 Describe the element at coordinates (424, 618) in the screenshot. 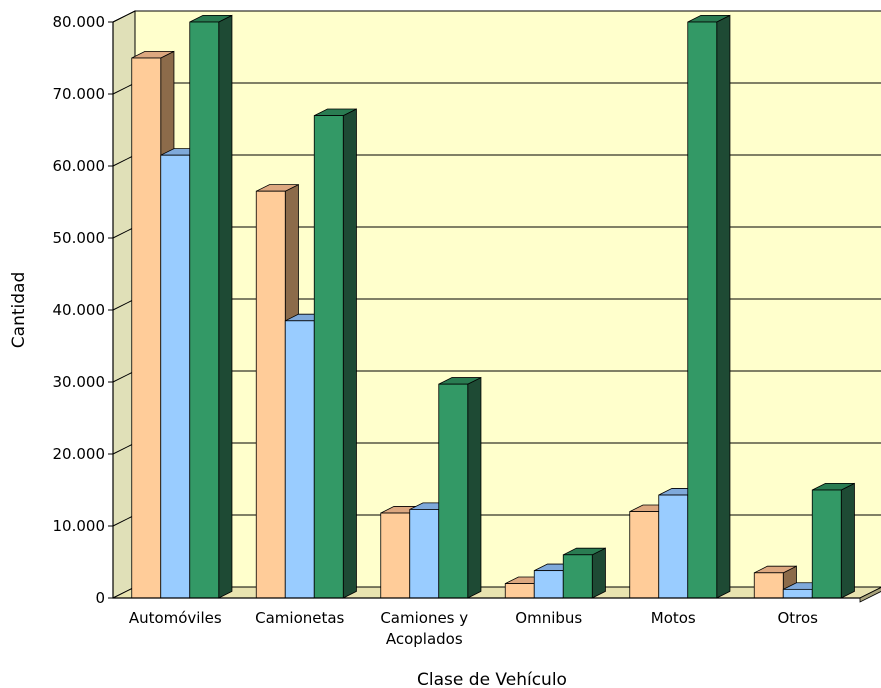

I see `x-tick-label: Camiones y` at that location.